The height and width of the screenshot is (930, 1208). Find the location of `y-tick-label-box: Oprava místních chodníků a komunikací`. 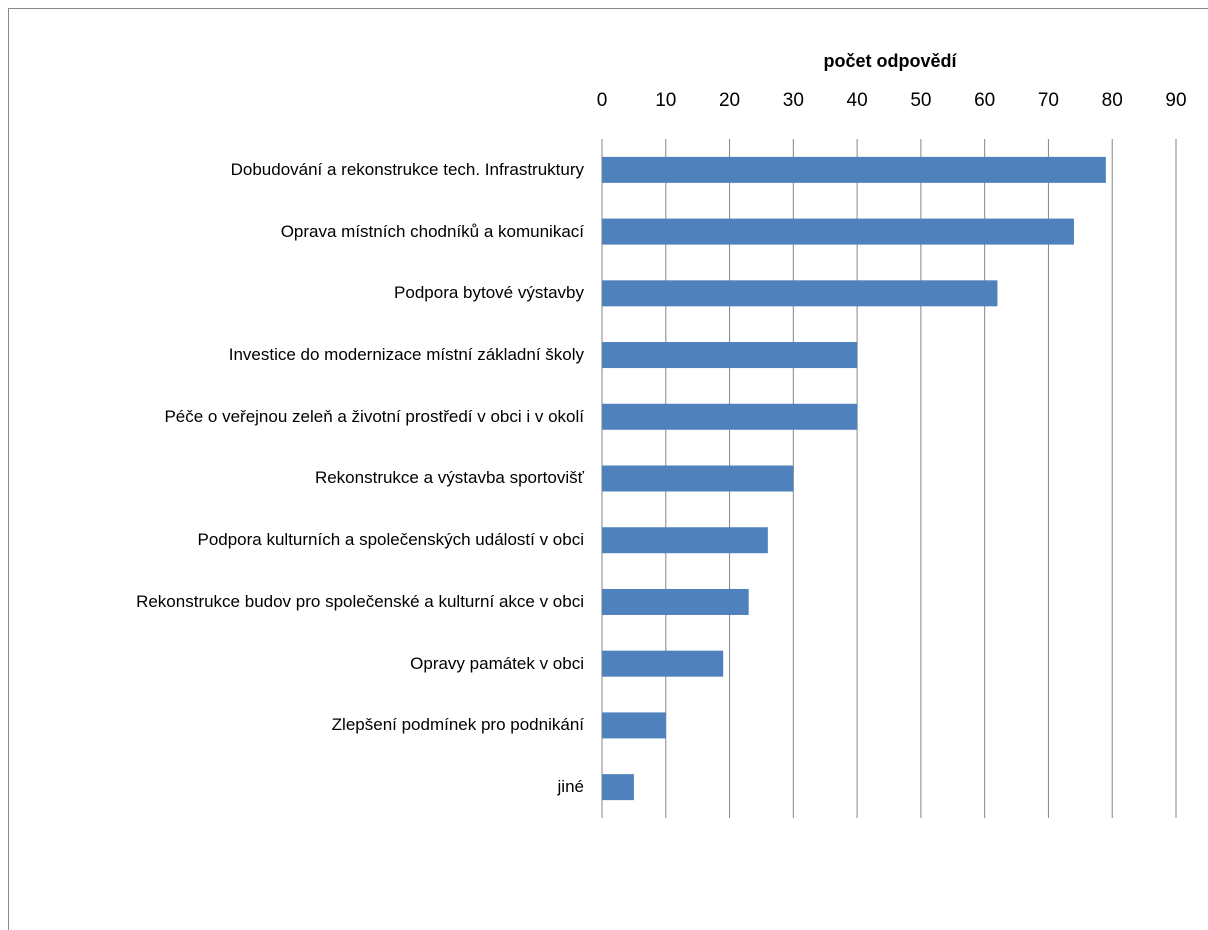

y-tick-label-box: Oprava místních chodníků a komunikací is located at coordinates (304, 232).